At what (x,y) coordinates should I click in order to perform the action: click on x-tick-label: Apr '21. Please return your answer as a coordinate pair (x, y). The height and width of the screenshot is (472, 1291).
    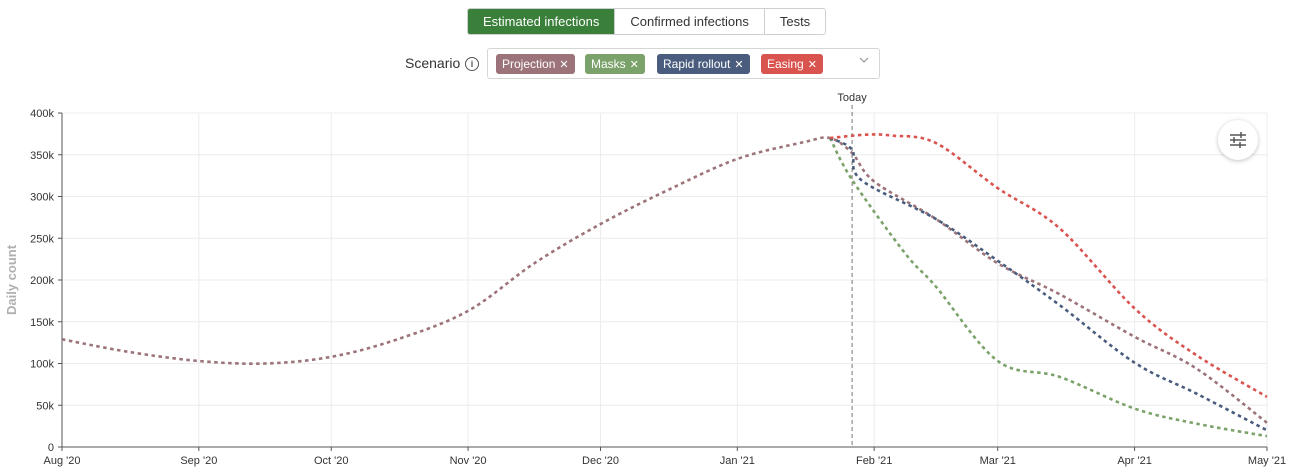
    Looking at the image, I should click on (1134, 461).